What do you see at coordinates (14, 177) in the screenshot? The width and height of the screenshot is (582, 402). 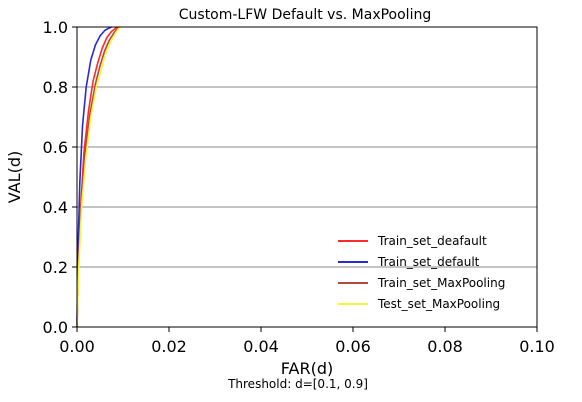 I see `y-axis-label: VAL(d)` at bounding box center [14, 177].